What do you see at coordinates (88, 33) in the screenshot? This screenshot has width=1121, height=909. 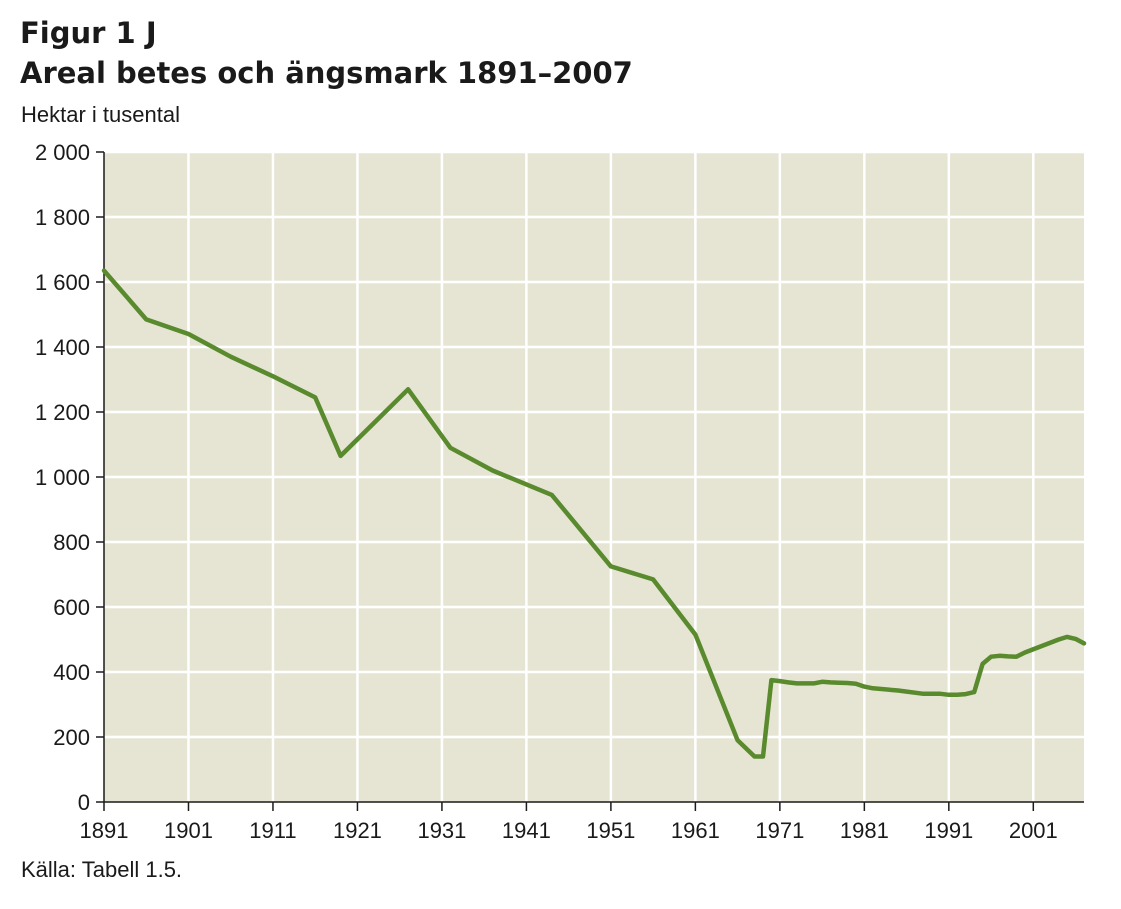 I see `figure-label: Figur 1 J` at bounding box center [88, 33].